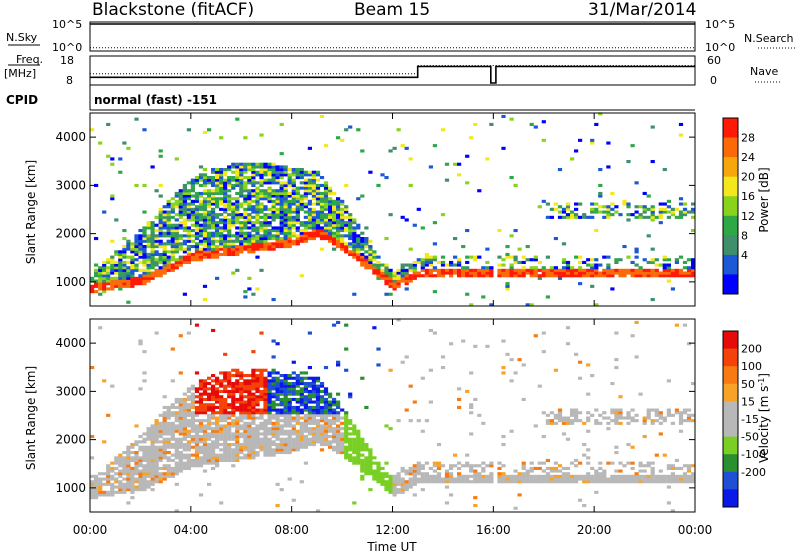 This screenshot has width=800, height=558. What do you see at coordinates (493, 530) in the screenshot?
I see `x-tick-label: 16:00` at bounding box center [493, 530].